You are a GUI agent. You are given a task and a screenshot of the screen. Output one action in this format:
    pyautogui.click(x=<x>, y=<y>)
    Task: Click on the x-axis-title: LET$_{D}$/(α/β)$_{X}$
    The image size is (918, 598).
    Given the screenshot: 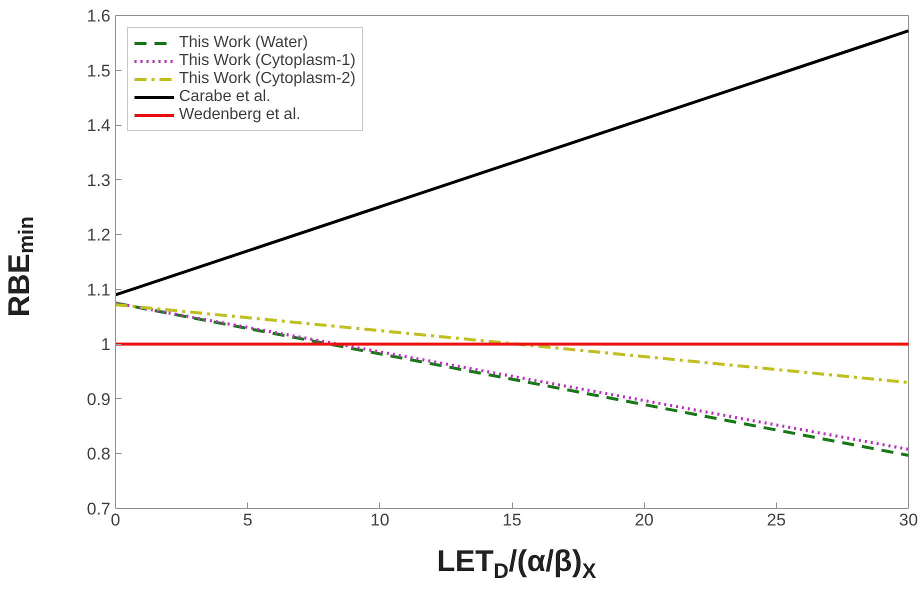 What is the action you would take?
    pyautogui.click(x=517, y=563)
    